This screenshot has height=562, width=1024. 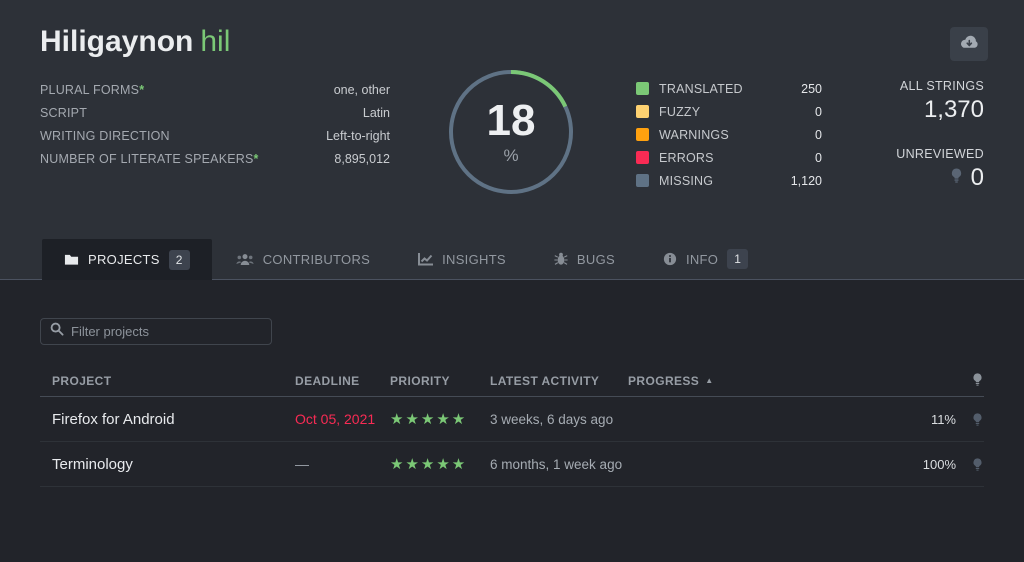 I want to click on cloud-download-icon, so click(x=969, y=44).